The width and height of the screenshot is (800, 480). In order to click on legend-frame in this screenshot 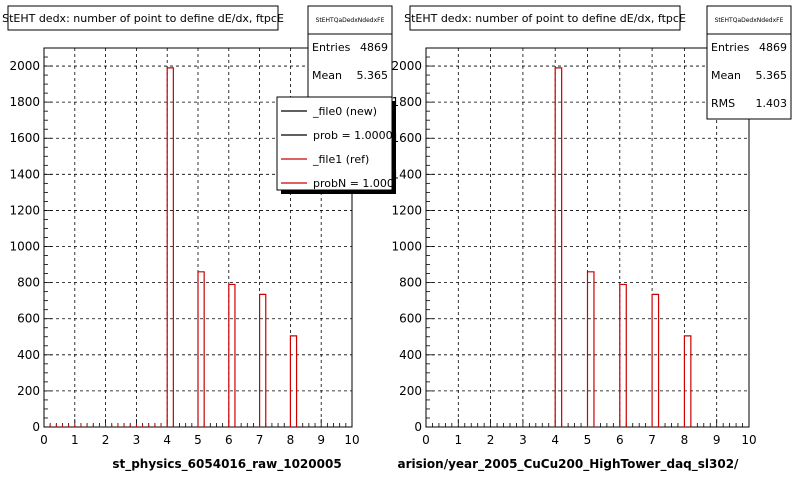, I will do `click(334, 143)`.